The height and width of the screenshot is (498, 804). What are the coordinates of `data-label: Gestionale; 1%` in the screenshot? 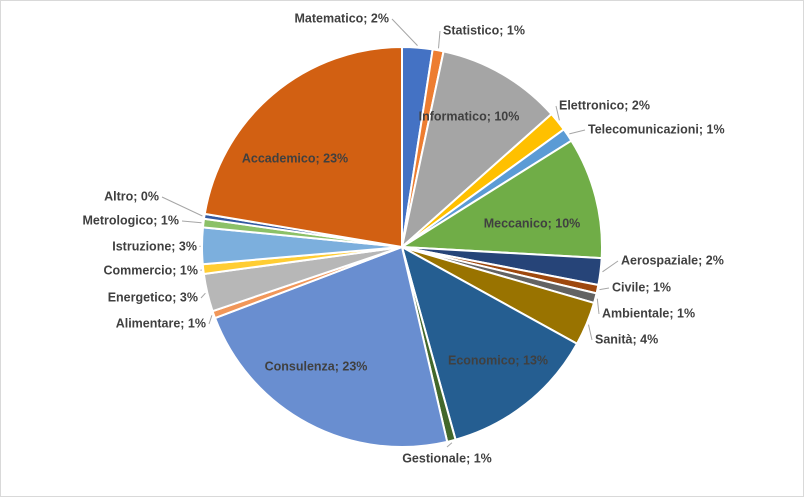 It's located at (447, 458).